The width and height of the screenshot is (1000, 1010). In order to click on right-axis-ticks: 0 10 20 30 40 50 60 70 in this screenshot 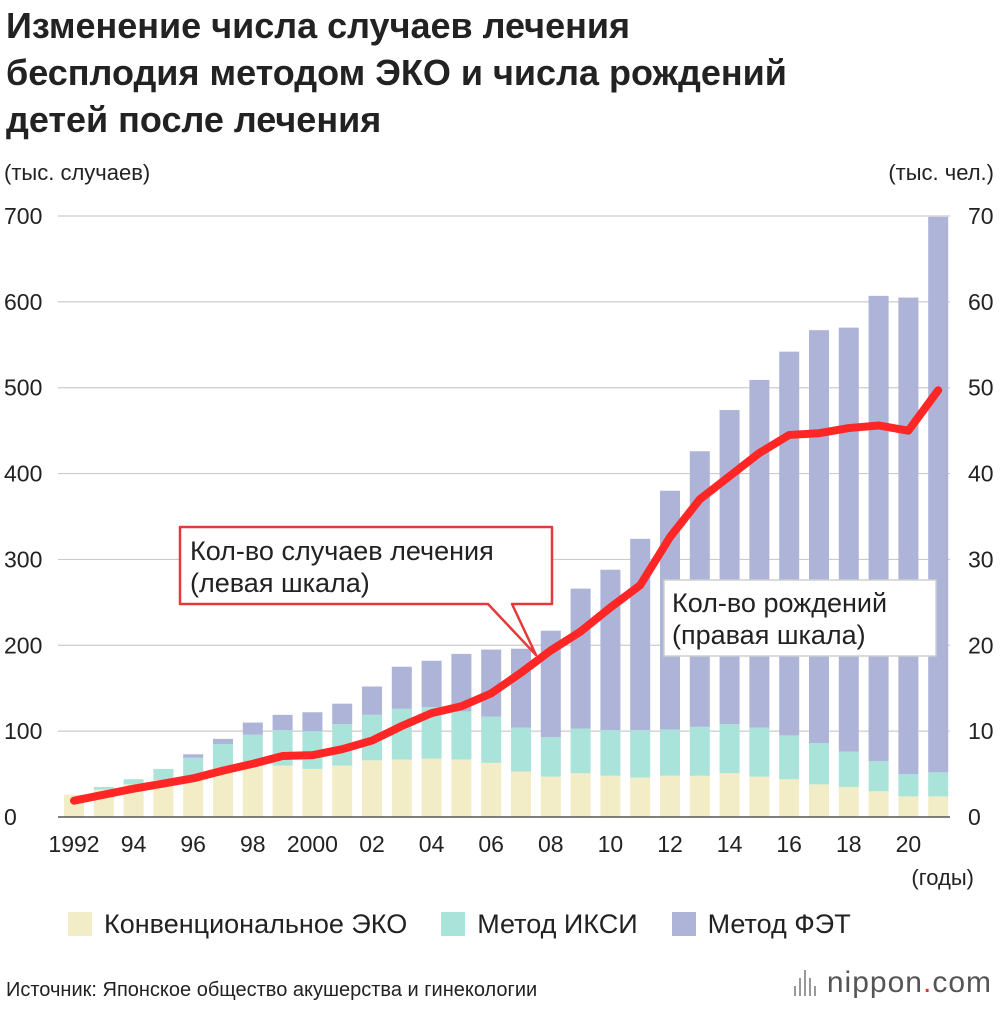, I will do `click(981, 516)`.